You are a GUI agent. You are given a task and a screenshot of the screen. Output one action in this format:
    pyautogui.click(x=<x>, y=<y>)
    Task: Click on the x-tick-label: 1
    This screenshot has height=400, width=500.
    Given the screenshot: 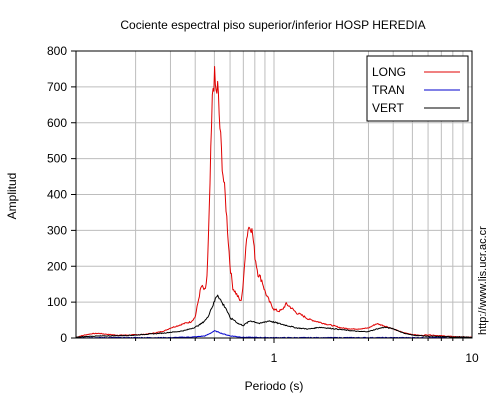 What is the action you would take?
    pyautogui.click(x=274, y=358)
    